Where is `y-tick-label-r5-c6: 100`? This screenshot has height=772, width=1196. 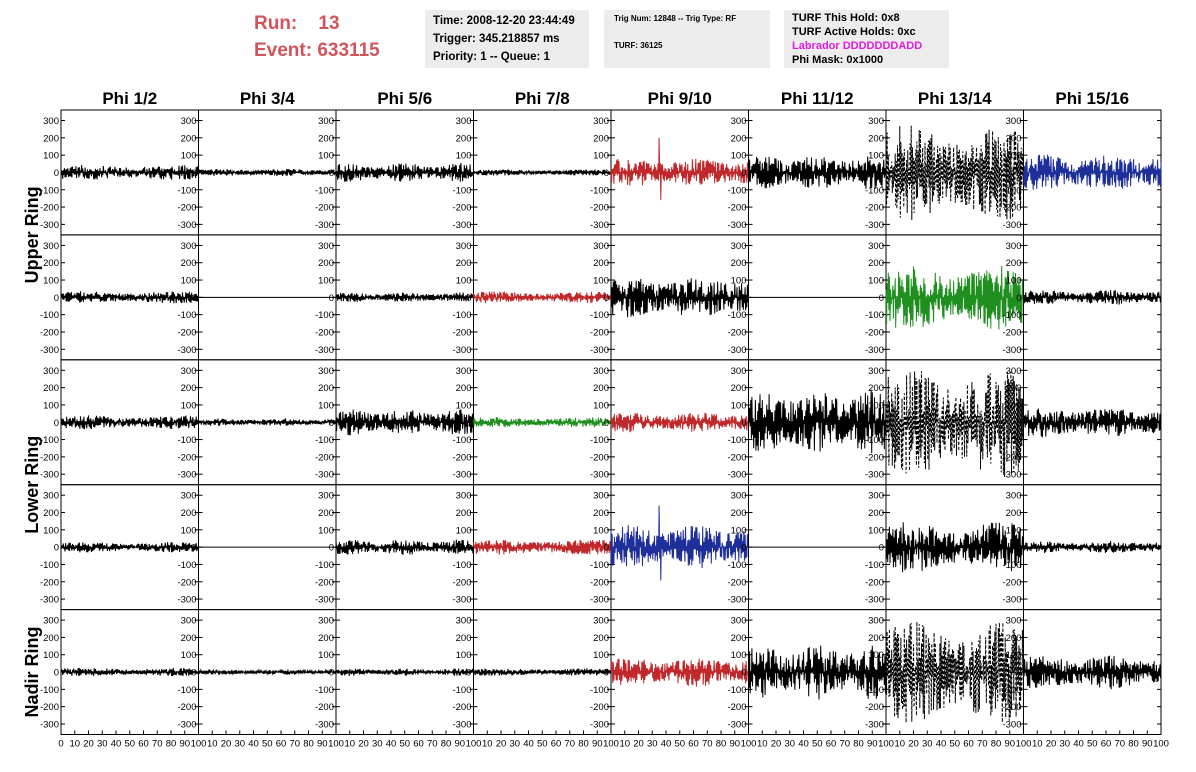 y-tick-label-r5-c6: 100 is located at coordinates (739, 655).